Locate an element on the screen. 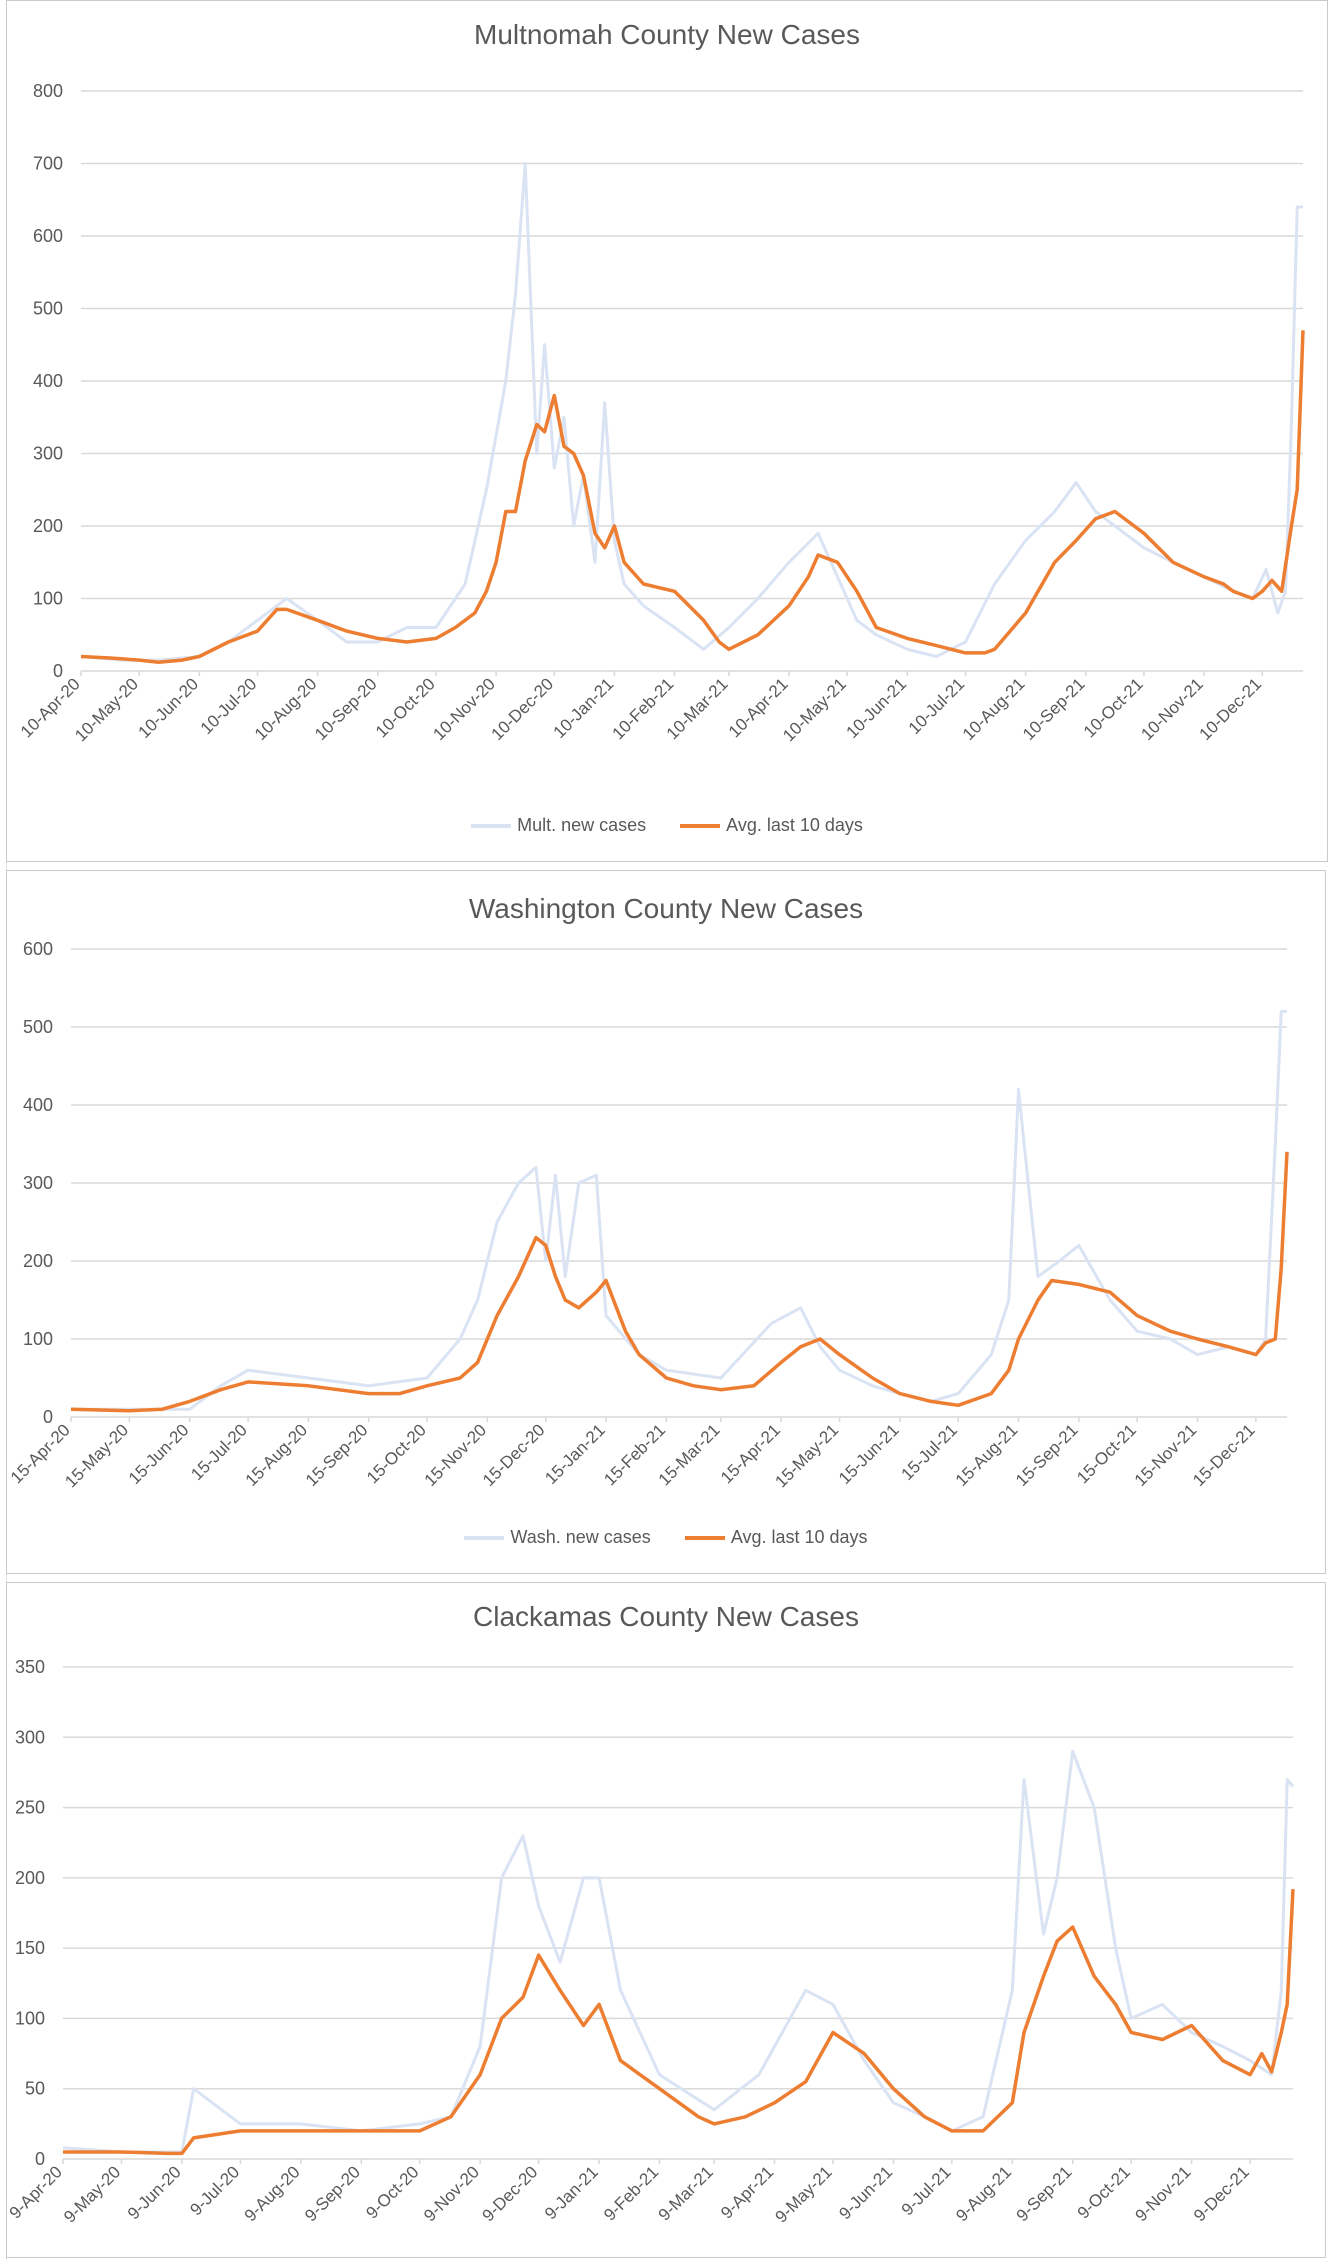 This screenshot has height=2260, width=1332. x-tick-label: 9-Mar-21 is located at coordinates (686, 2193).